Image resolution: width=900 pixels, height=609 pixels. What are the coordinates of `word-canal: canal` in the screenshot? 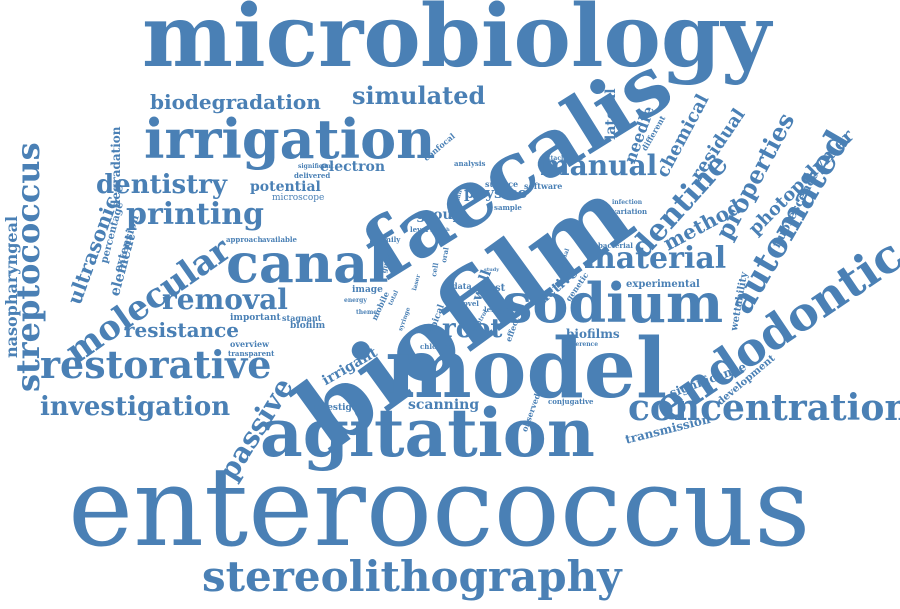 It's located at (307, 263).